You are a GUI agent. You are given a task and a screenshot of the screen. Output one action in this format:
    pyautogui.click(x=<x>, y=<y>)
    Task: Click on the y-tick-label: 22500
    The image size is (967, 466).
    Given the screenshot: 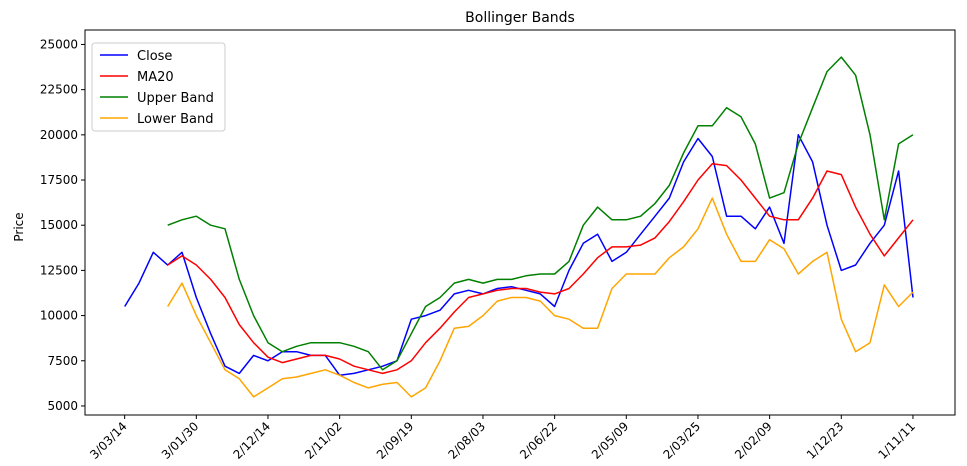 What is the action you would take?
    pyautogui.click(x=59, y=90)
    